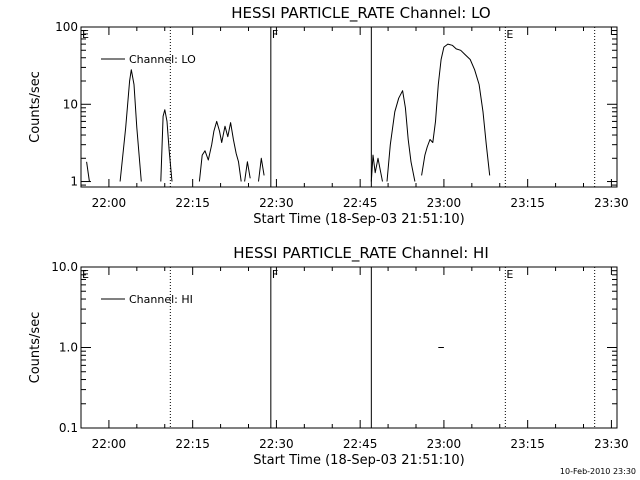  What do you see at coordinates (68, 428) in the screenshot?
I see `y-tick-label: 0.1` at bounding box center [68, 428].